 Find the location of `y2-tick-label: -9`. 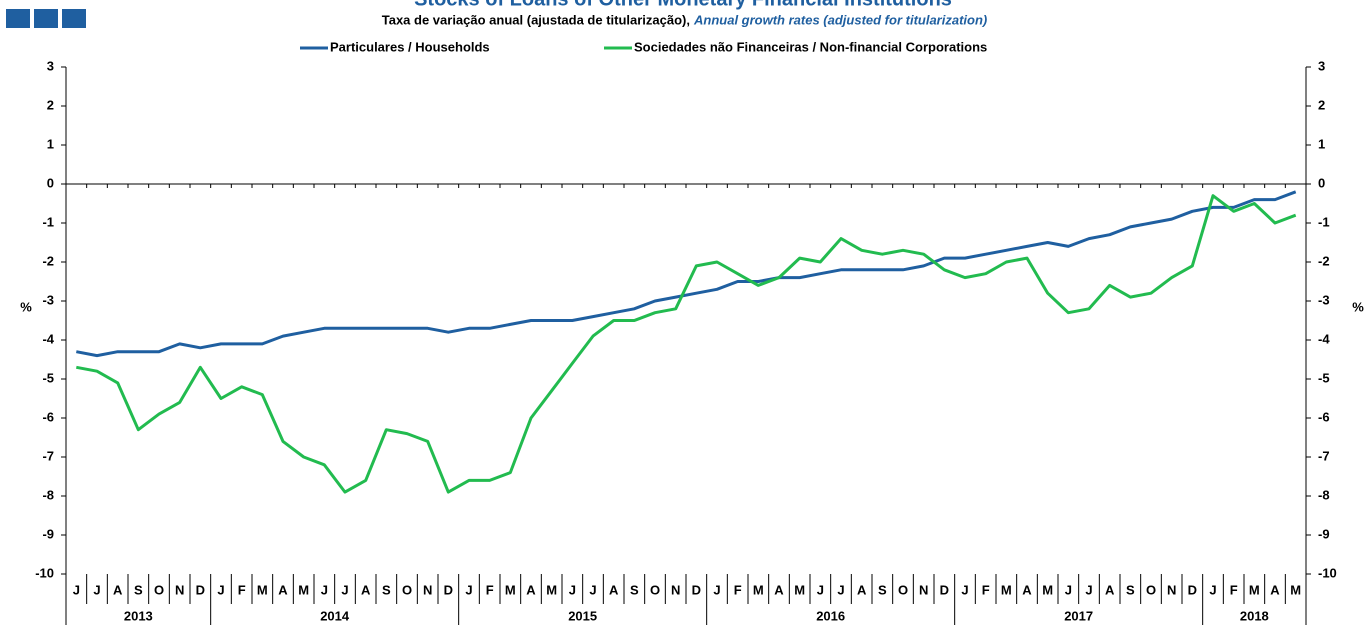

y2-tick-label: -9 is located at coordinates (1324, 533).